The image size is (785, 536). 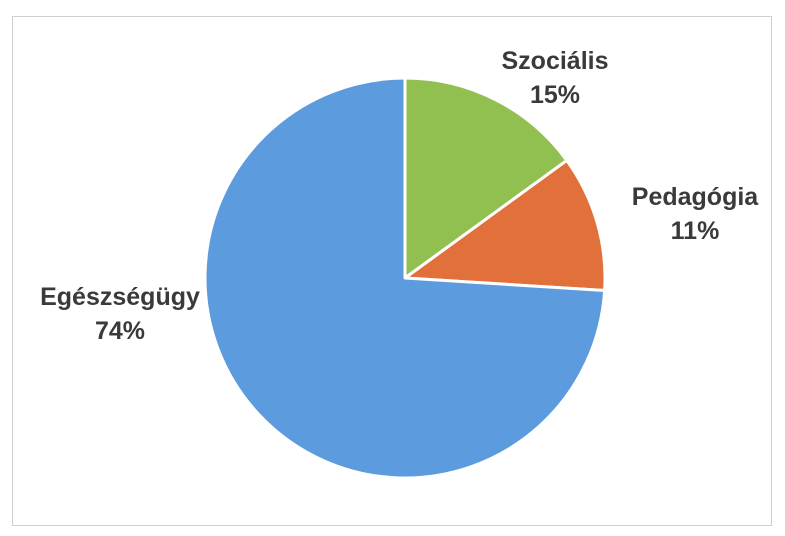 What do you see at coordinates (695, 231) in the screenshot?
I see `slice-label-pedagogia-value: 11%` at bounding box center [695, 231].